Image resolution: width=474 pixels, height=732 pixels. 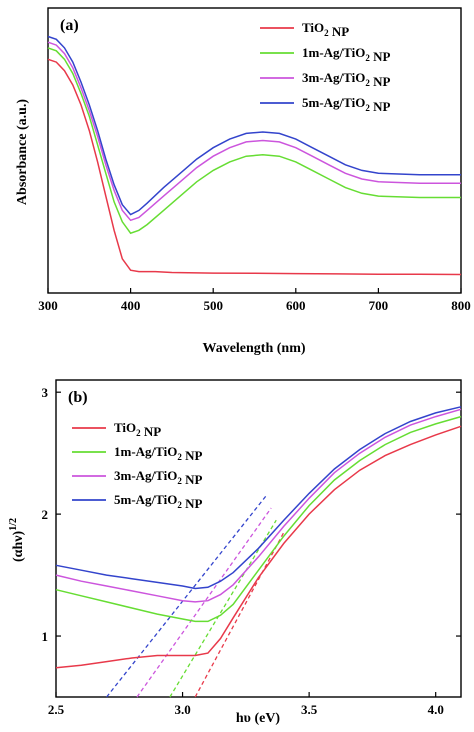 I want to click on x-ticks-a: 300 400 500 600 700 800, so click(x=254, y=300).